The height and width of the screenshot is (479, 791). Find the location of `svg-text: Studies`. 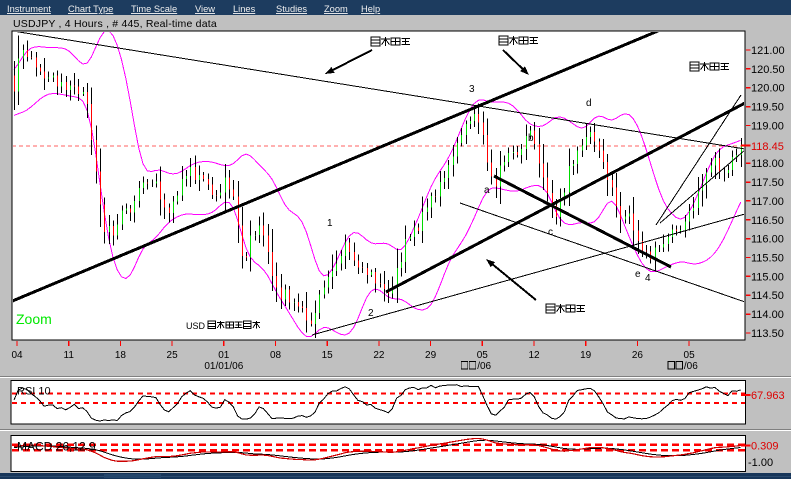

svg-text: Studies is located at coordinates (291, 9).